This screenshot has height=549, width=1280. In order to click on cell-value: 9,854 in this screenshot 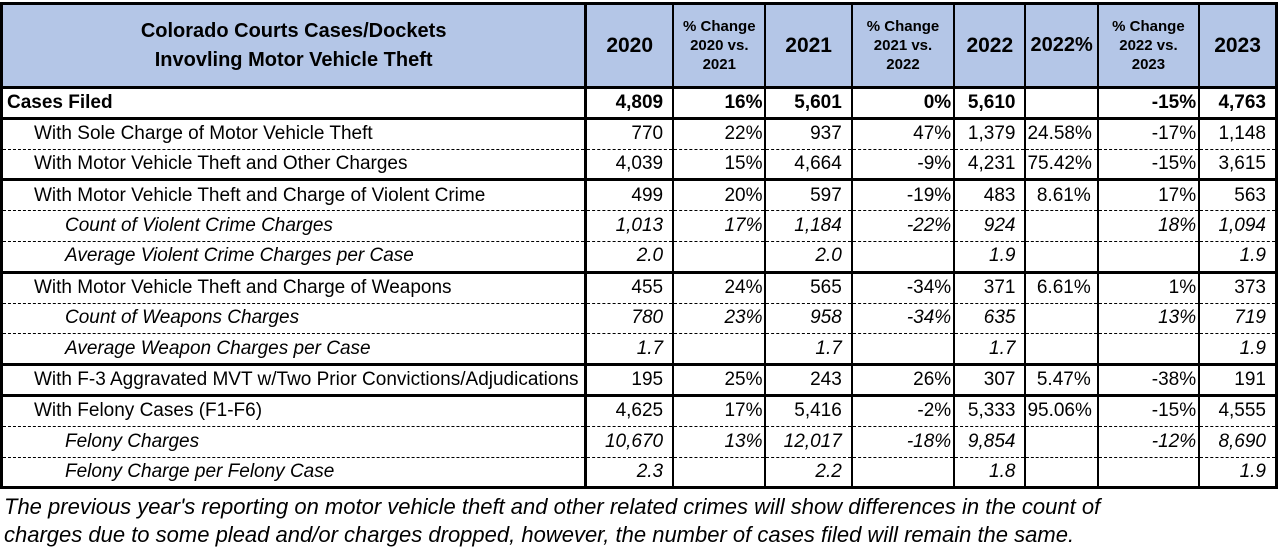, I will do `click(989, 441)`.